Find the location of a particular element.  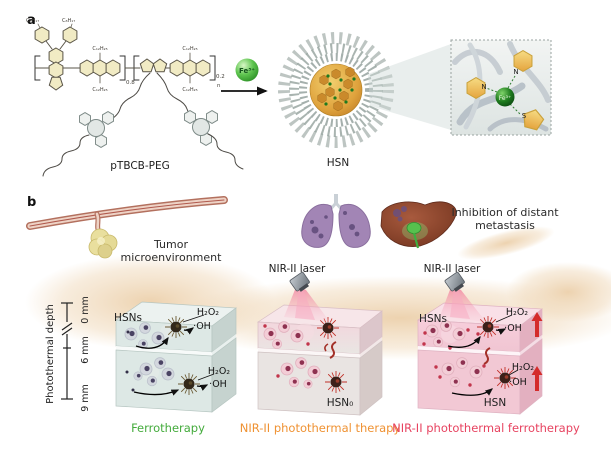

repeat-unit: n is located at coordinates (219, 86).